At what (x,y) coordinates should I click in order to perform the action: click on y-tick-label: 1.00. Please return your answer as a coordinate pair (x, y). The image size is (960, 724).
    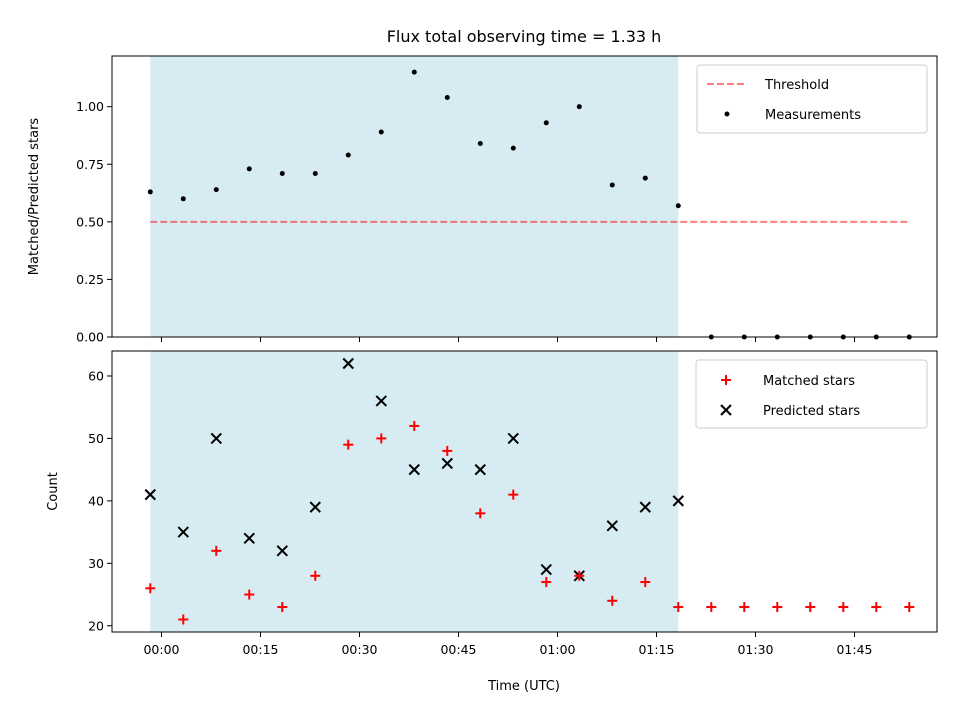
    Looking at the image, I should click on (90, 106).